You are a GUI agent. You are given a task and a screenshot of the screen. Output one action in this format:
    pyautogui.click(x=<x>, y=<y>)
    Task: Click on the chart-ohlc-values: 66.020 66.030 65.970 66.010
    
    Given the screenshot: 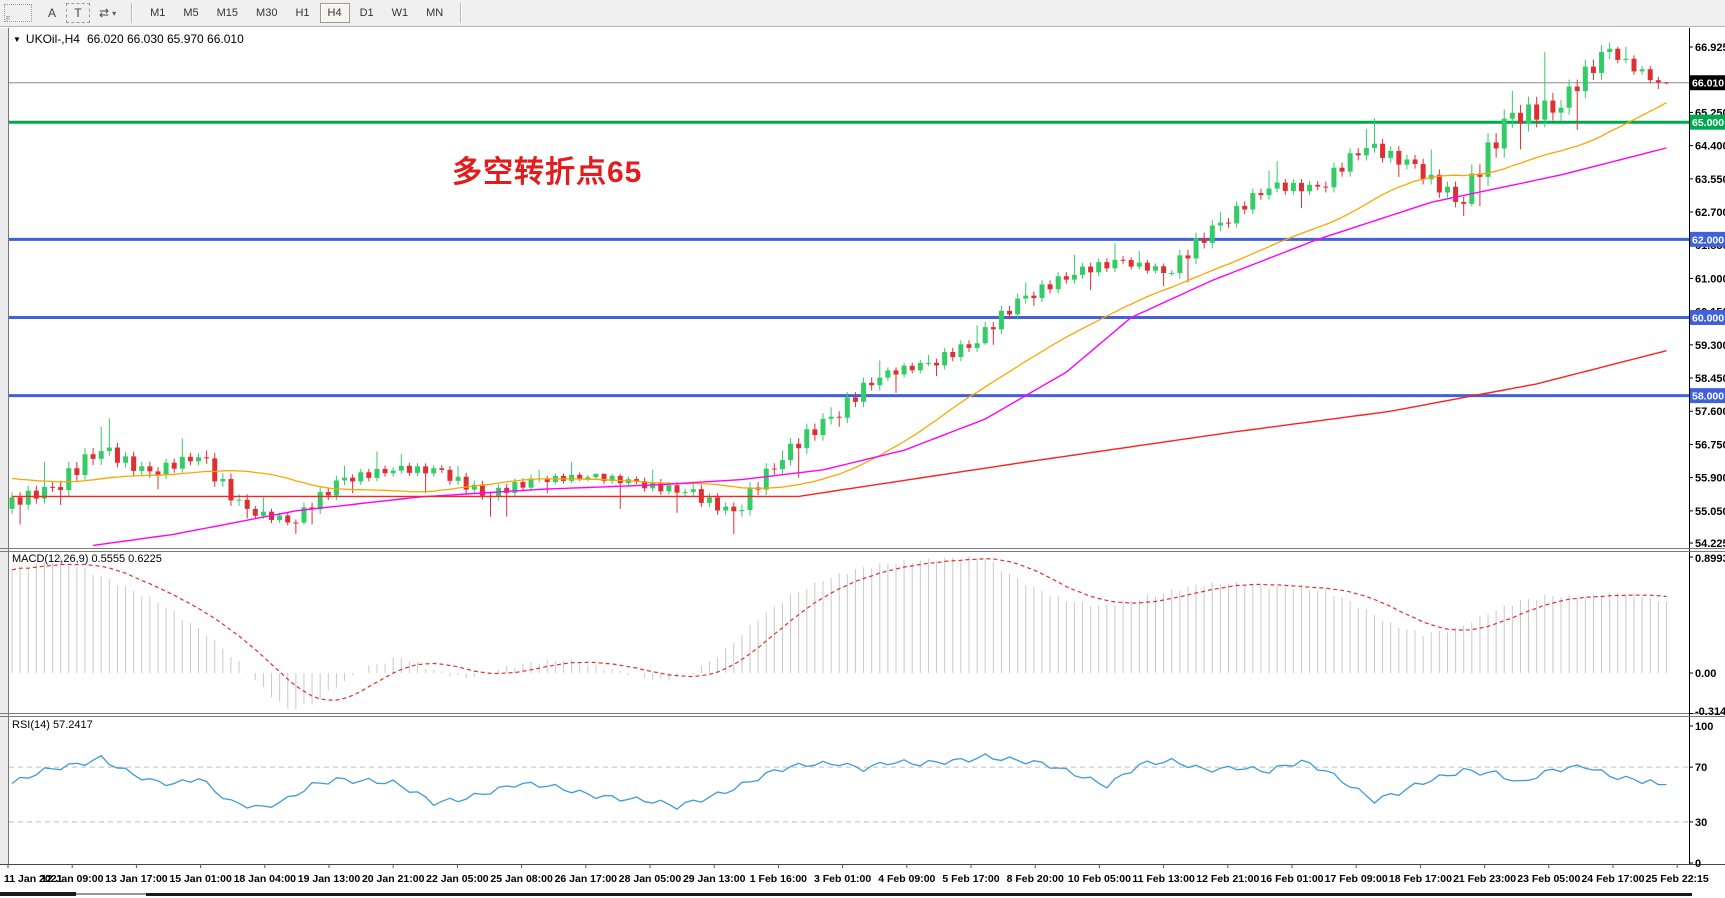 What is the action you would take?
    pyautogui.click(x=165, y=39)
    